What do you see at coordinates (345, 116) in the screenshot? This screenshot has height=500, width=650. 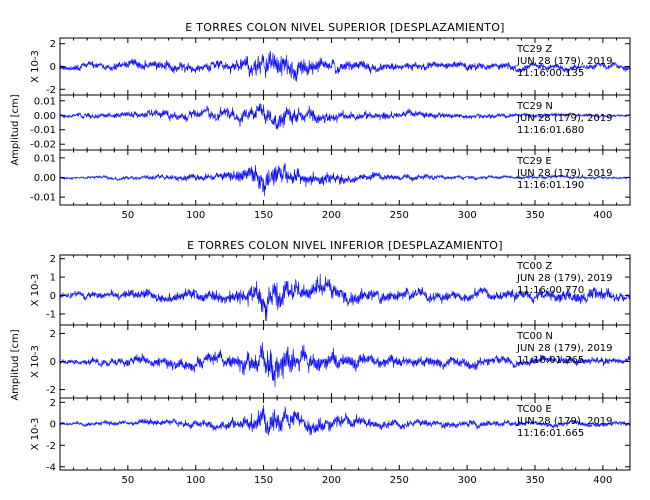 I see `series-line-tc29-n` at bounding box center [345, 116].